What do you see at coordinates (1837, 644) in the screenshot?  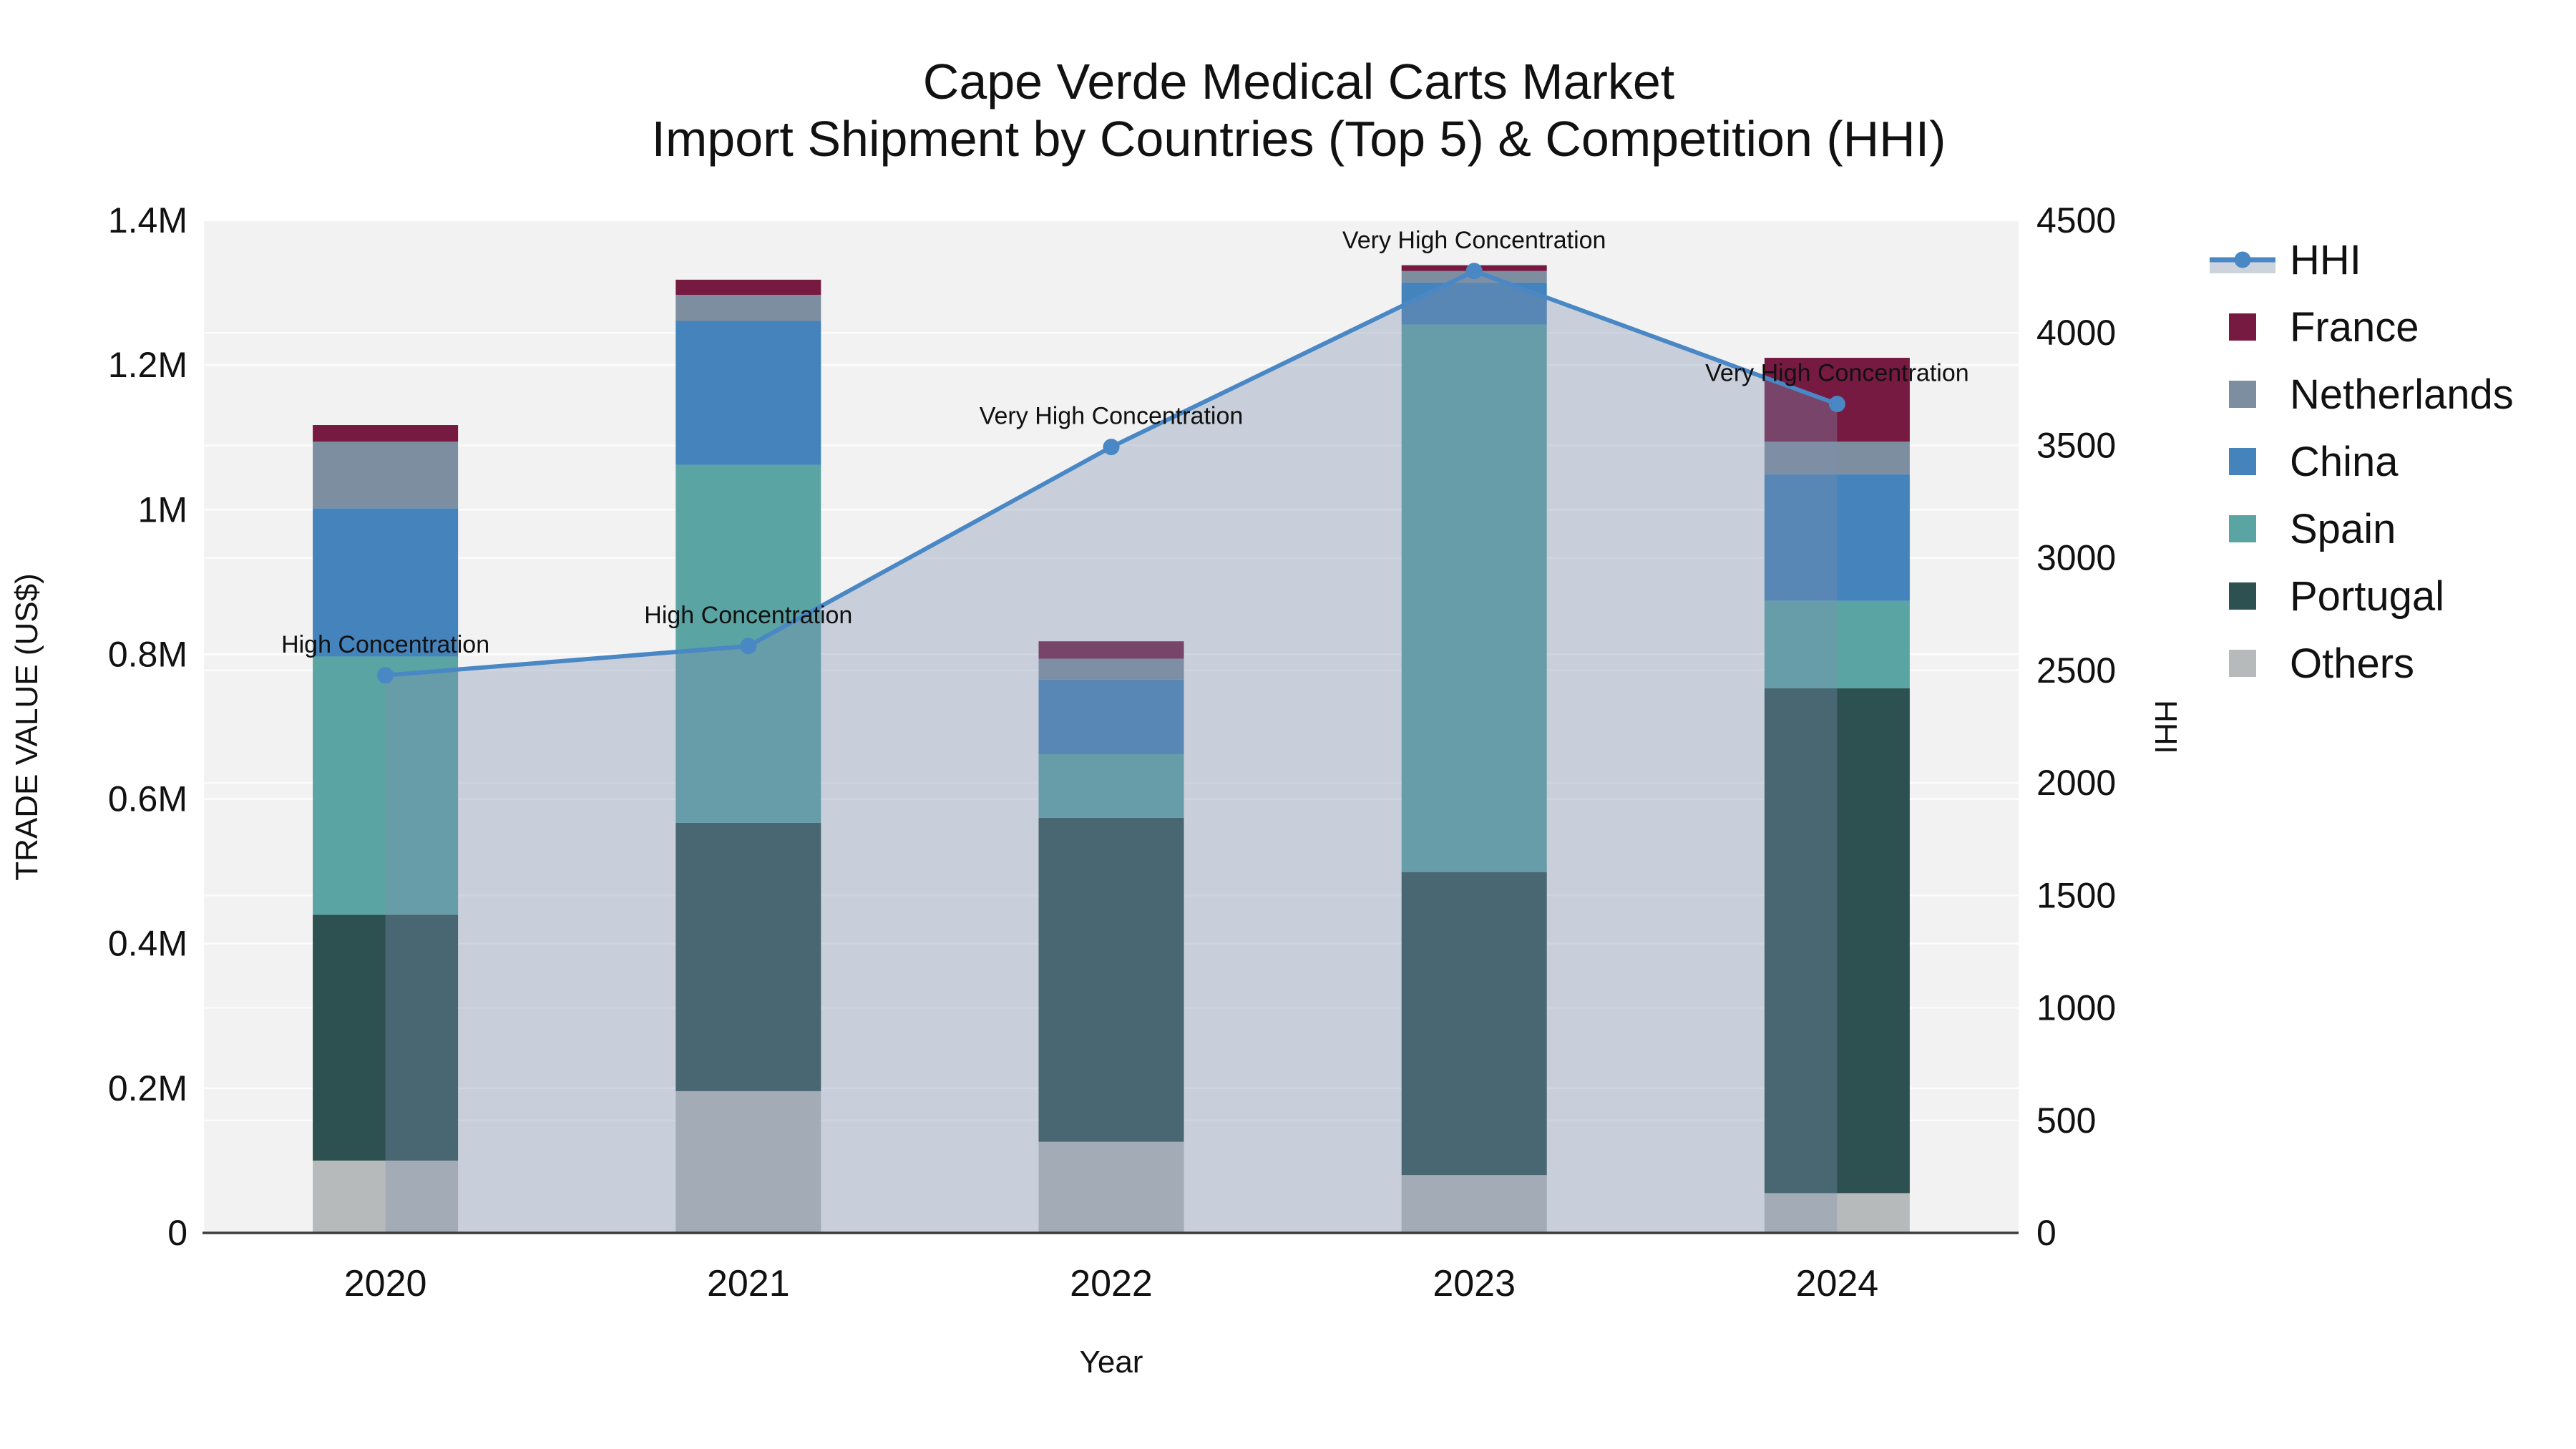 I see `bar-segment-spain-2024` at bounding box center [1837, 644].